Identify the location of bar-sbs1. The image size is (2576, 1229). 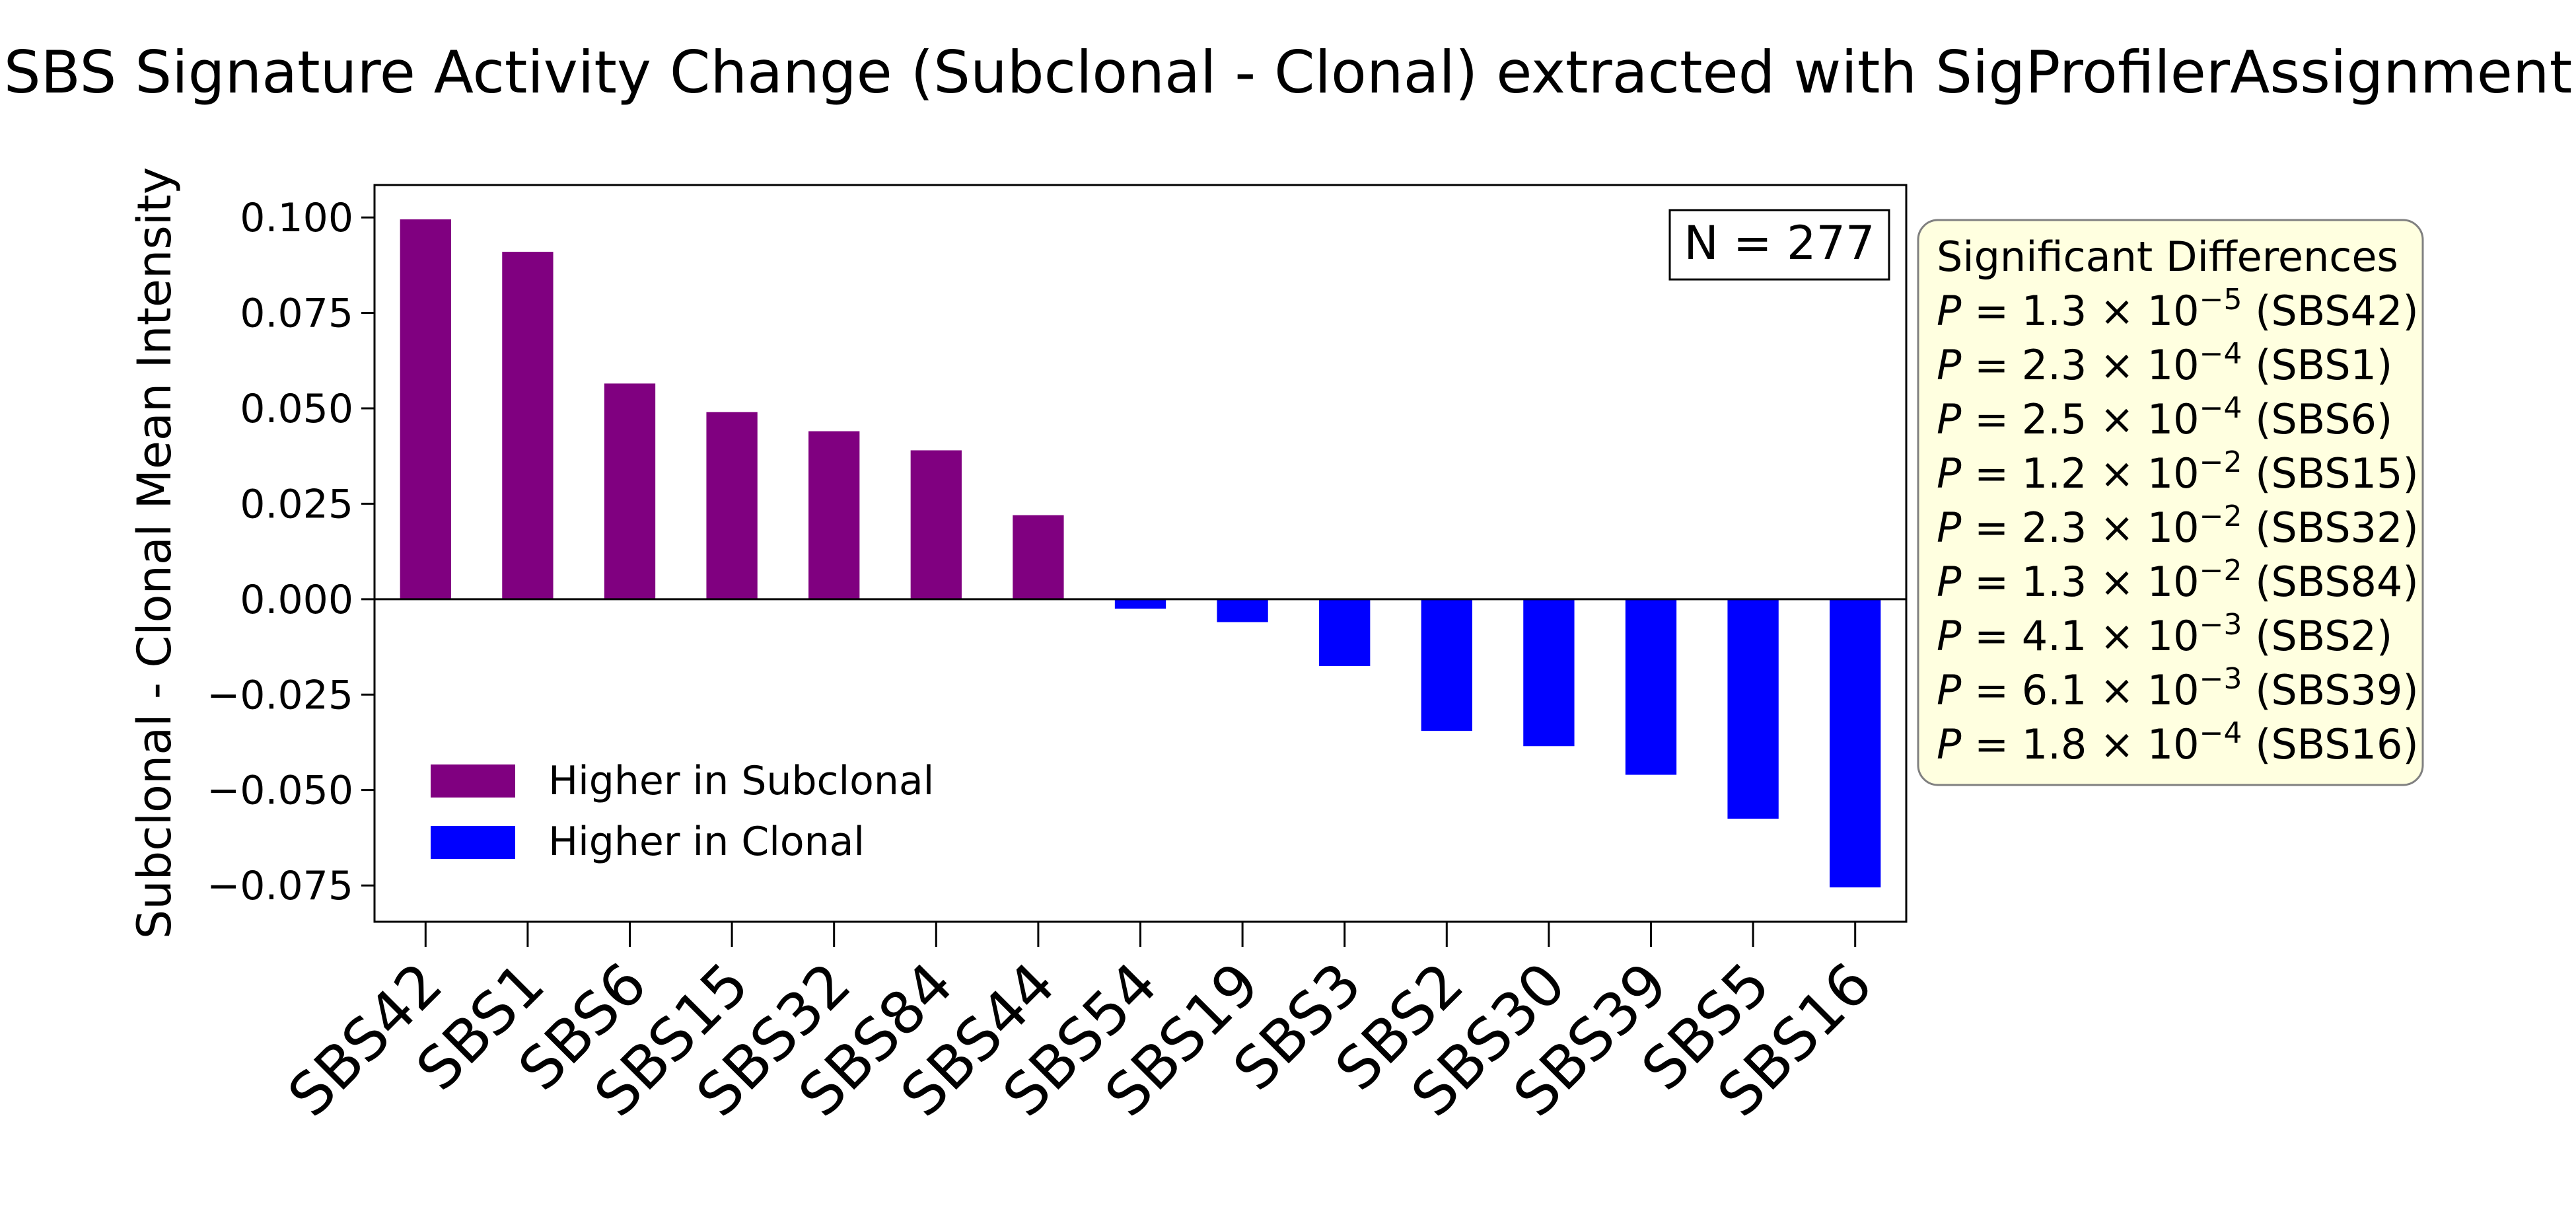
(528, 425).